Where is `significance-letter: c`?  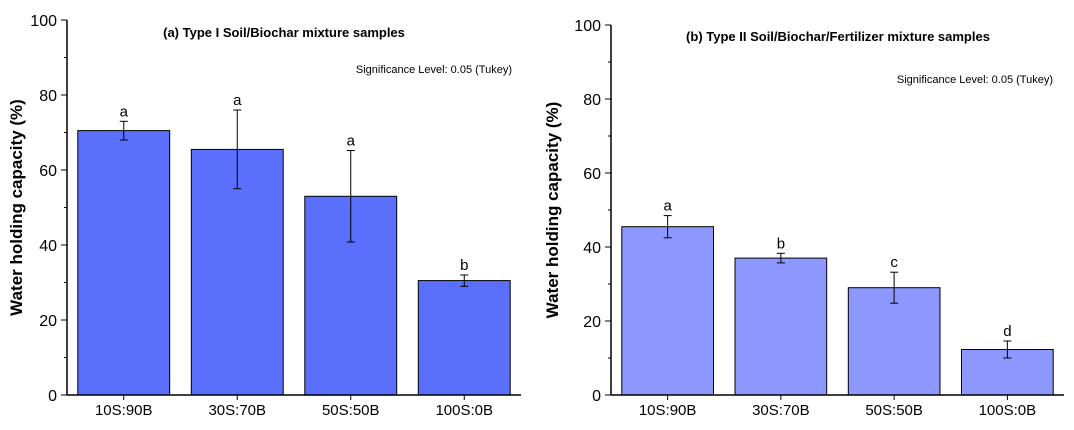 significance-letter: c is located at coordinates (894, 262).